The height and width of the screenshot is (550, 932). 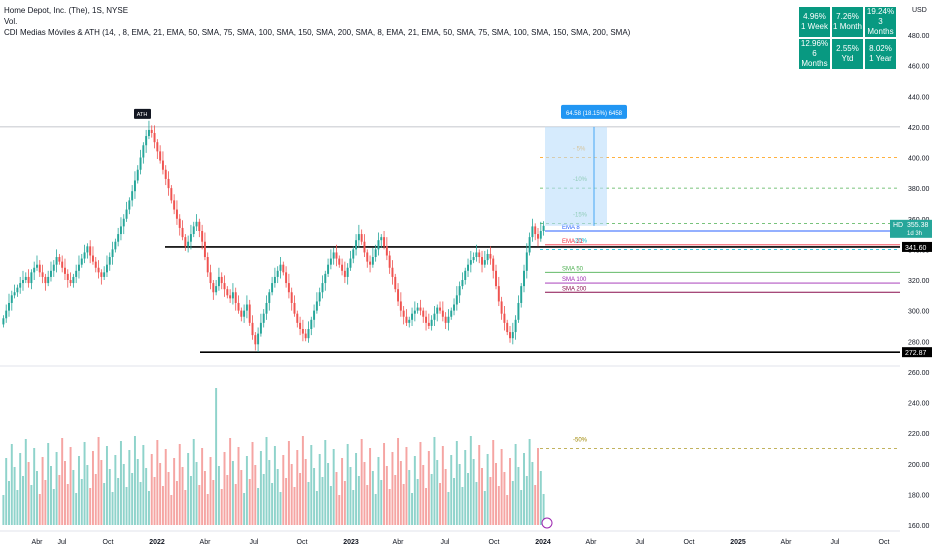 I want to click on y-tick-label: 280.00, so click(x=919, y=342).